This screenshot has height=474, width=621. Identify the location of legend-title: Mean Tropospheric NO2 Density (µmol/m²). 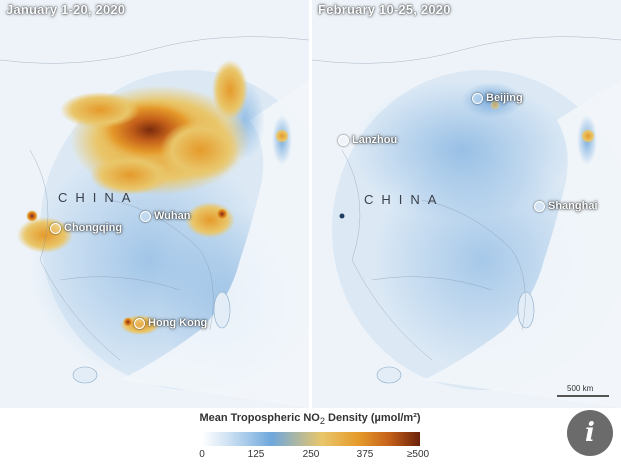
(310, 419).